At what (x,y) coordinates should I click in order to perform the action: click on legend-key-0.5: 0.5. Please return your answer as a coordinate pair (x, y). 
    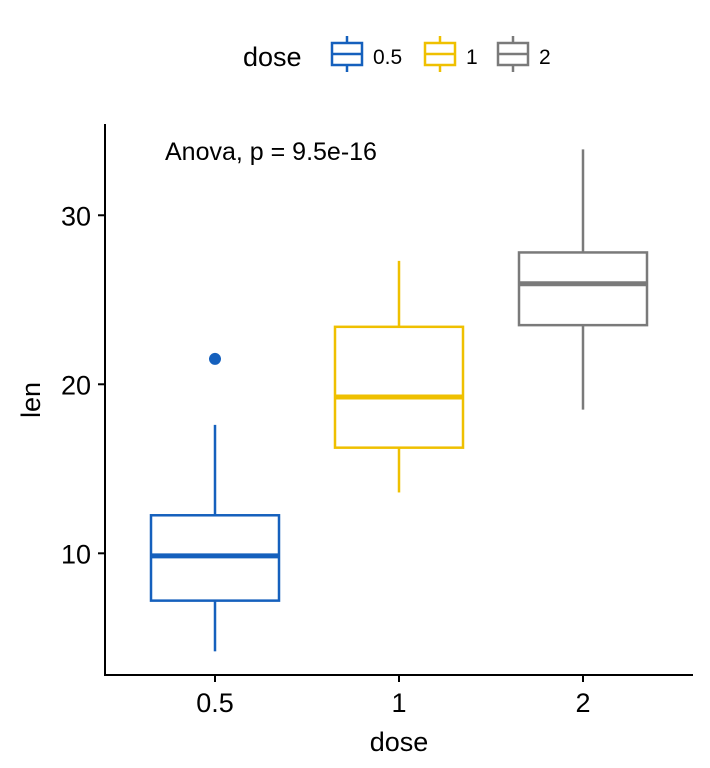
    Looking at the image, I should click on (366, 54).